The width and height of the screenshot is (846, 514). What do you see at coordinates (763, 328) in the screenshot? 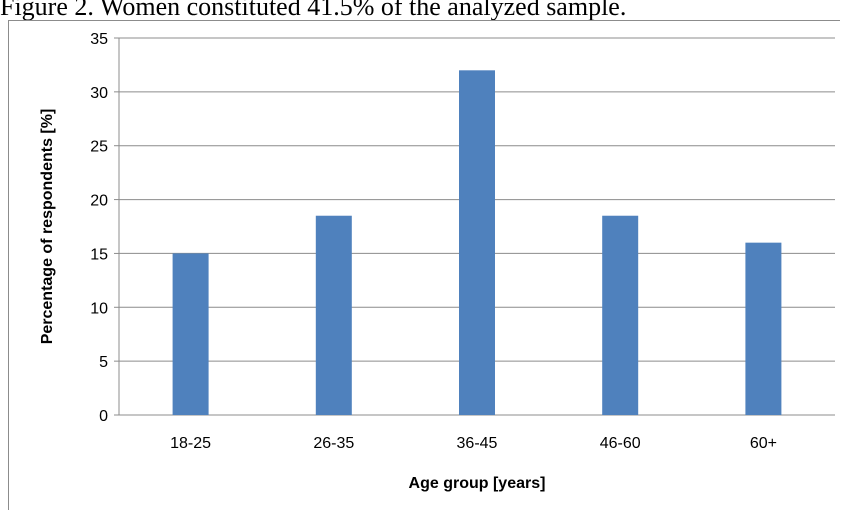
I see `bar-60+` at bounding box center [763, 328].